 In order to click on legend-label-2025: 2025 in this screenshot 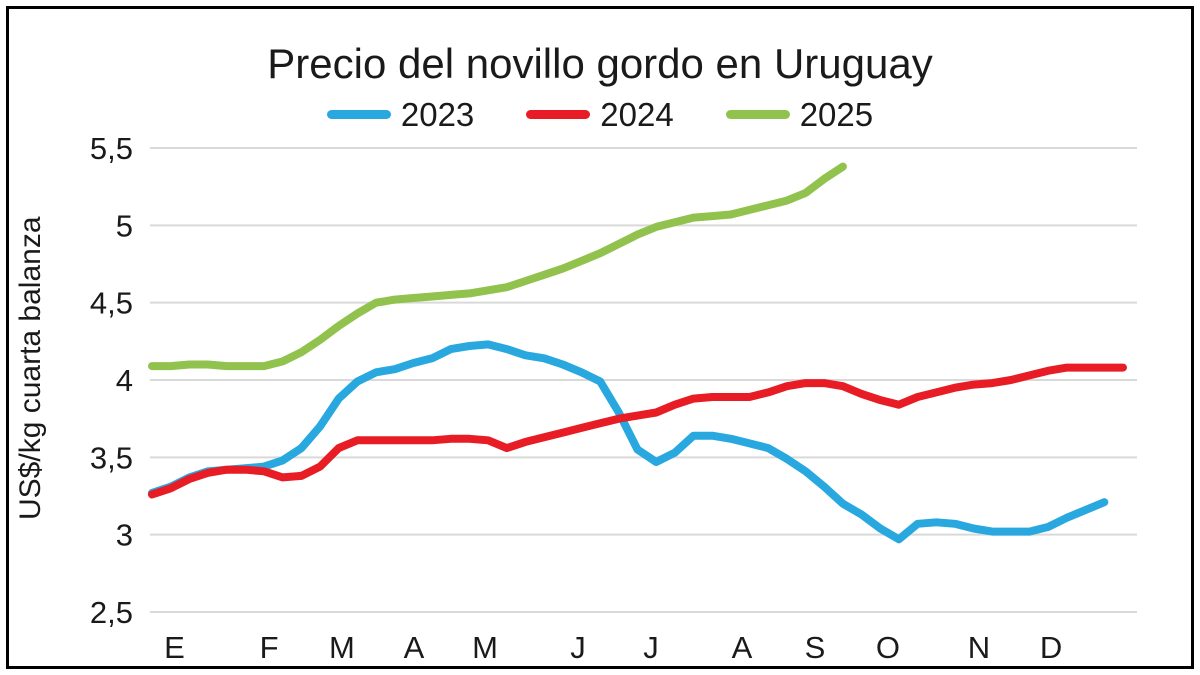, I will do `click(836, 114)`.